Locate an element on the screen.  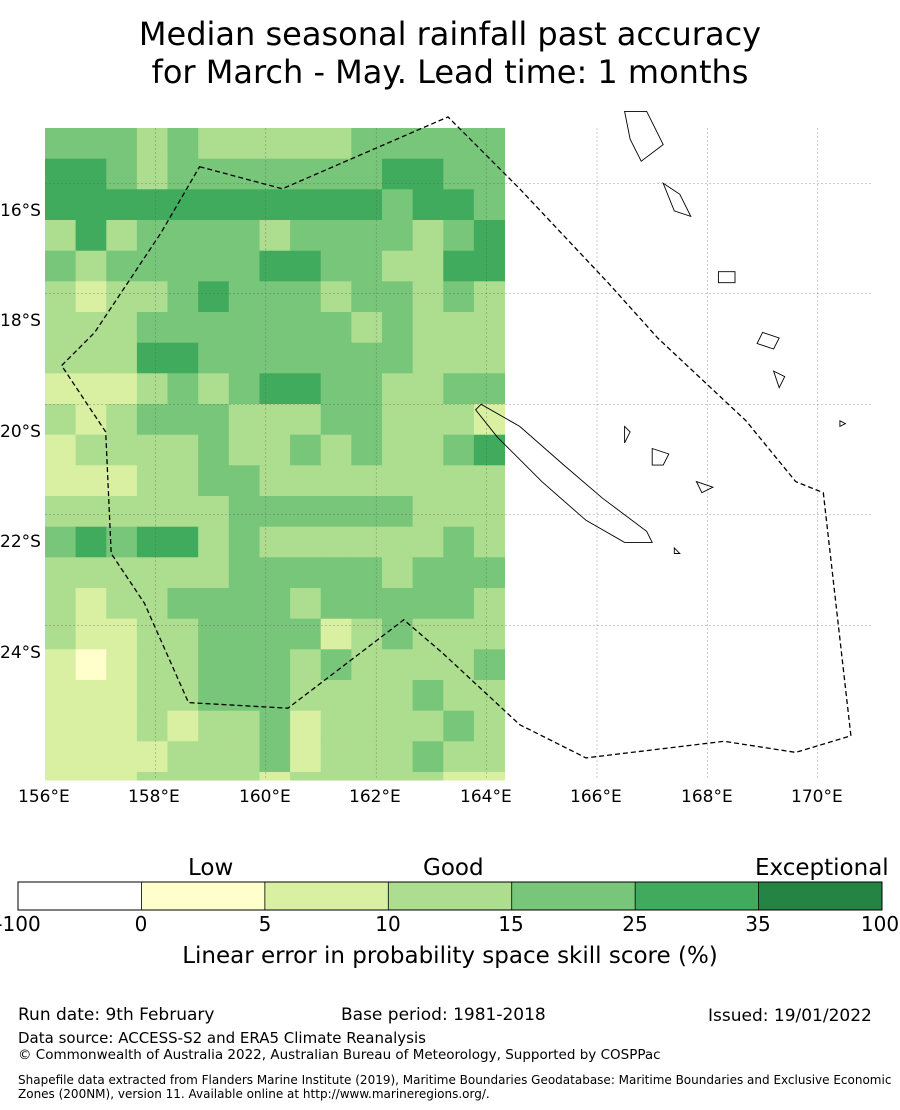
lat-label-18s: 18°S is located at coordinates (20, 321).